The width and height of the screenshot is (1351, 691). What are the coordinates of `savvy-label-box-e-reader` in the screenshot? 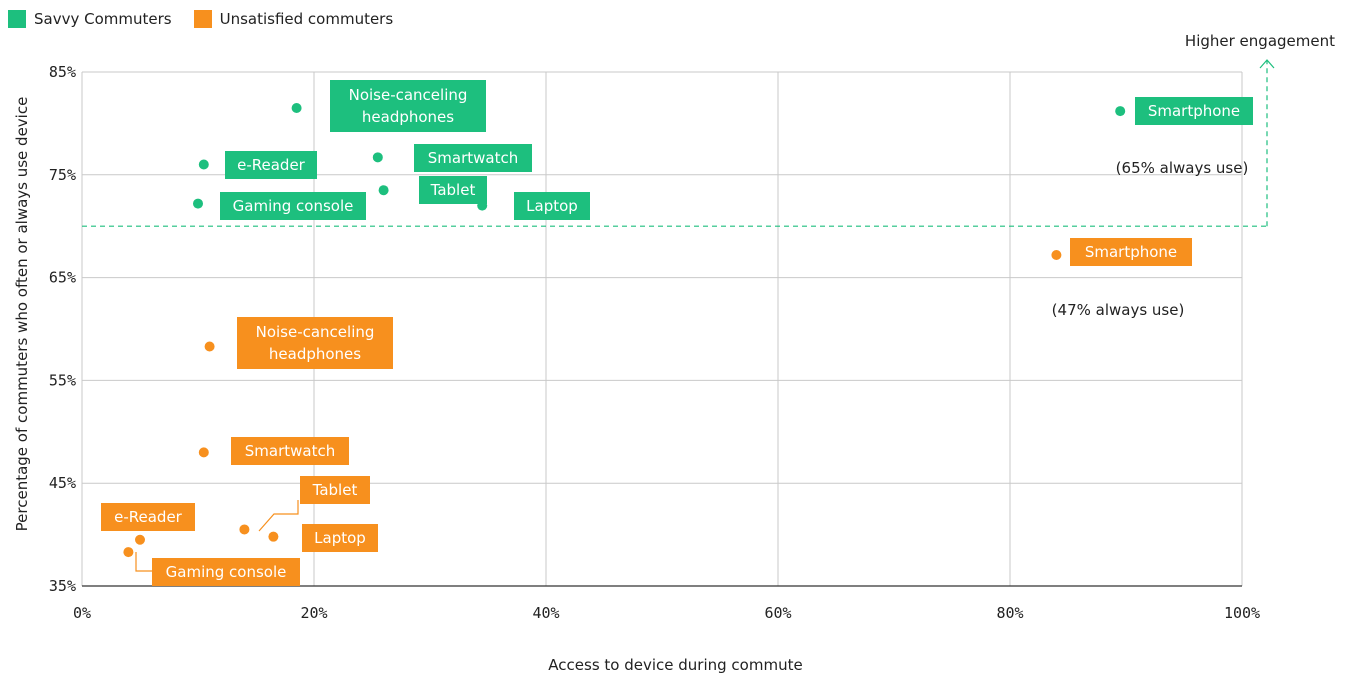 It's located at (271, 165).